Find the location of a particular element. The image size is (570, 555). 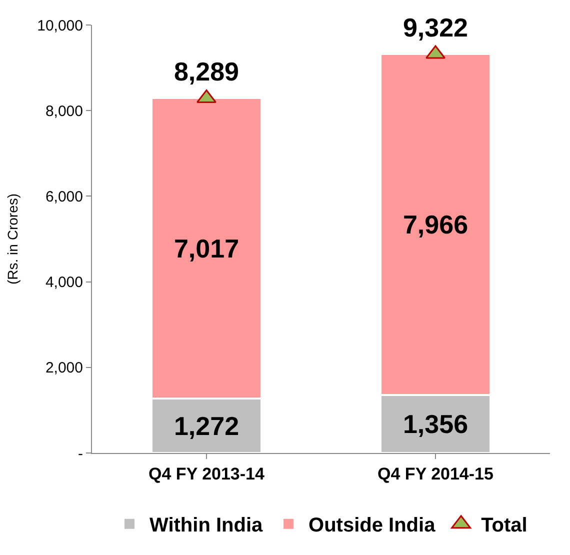

y-tick-label: 10,000 is located at coordinates (60, 25).